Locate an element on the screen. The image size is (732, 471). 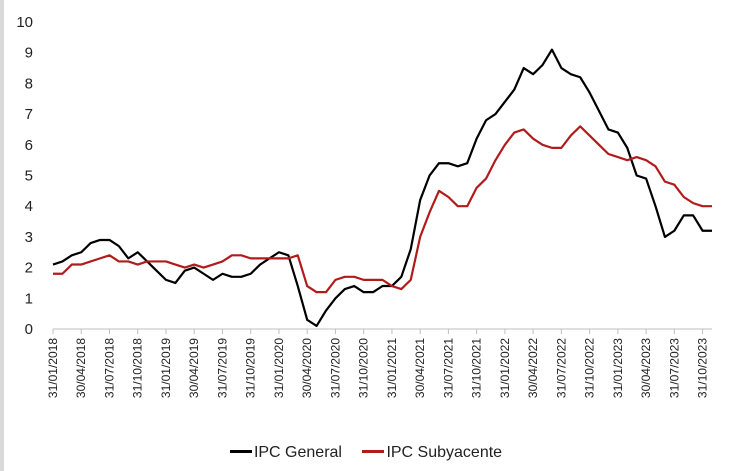
y-tick-label: 6 is located at coordinates (29, 145).